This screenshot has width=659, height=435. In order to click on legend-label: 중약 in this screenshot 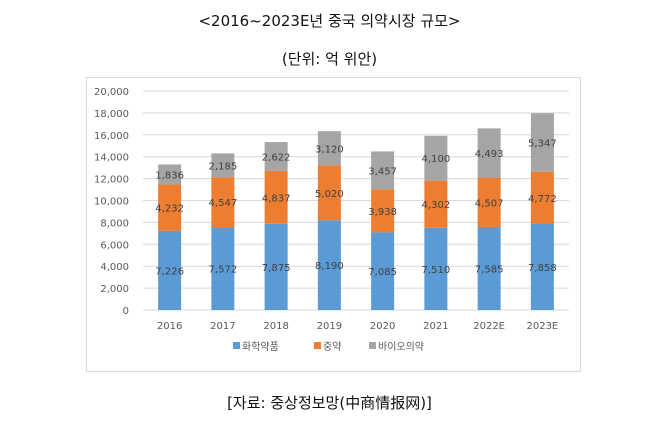, I will do `click(332, 347)`.